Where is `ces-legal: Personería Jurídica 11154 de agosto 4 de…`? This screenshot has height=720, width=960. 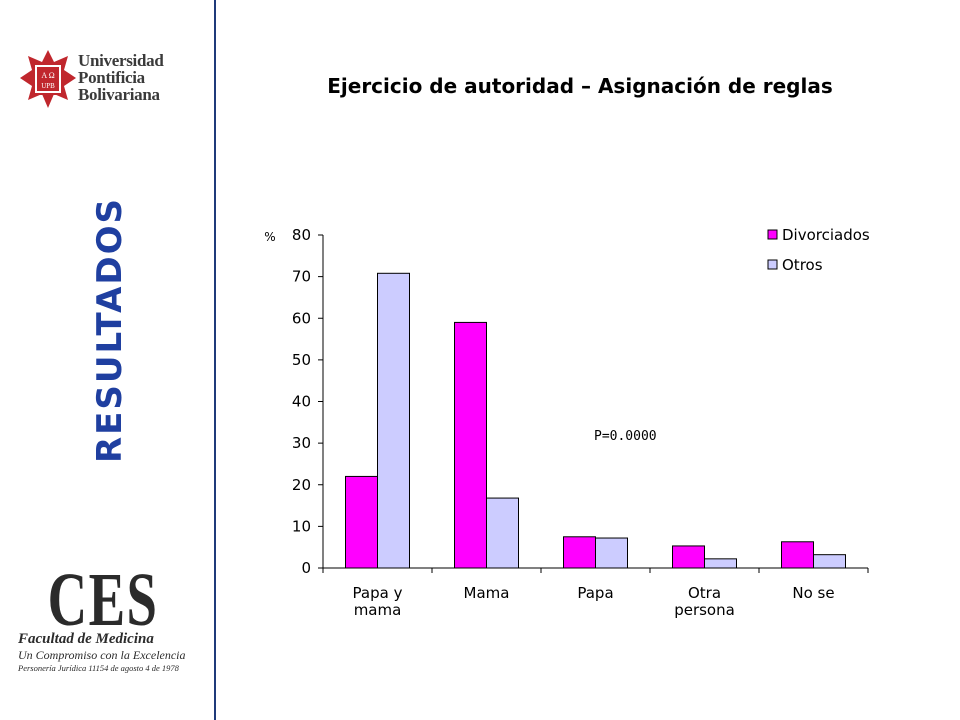
ces-legal: Personería Jurídica 11154 de agosto 4 de… is located at coordinates (98, 668).